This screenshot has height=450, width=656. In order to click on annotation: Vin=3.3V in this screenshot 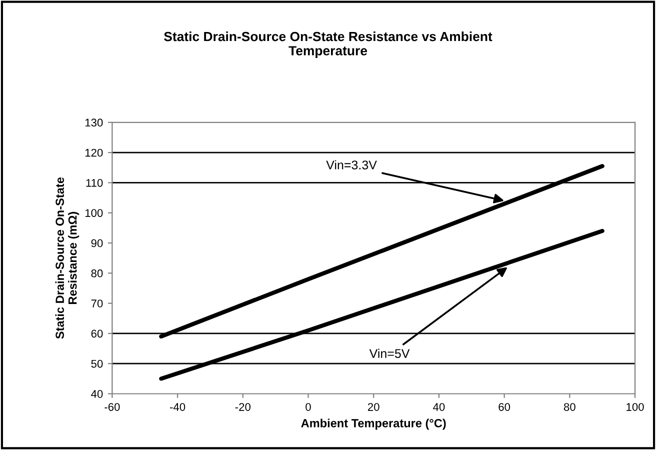, I will do `click(351, 165)`.